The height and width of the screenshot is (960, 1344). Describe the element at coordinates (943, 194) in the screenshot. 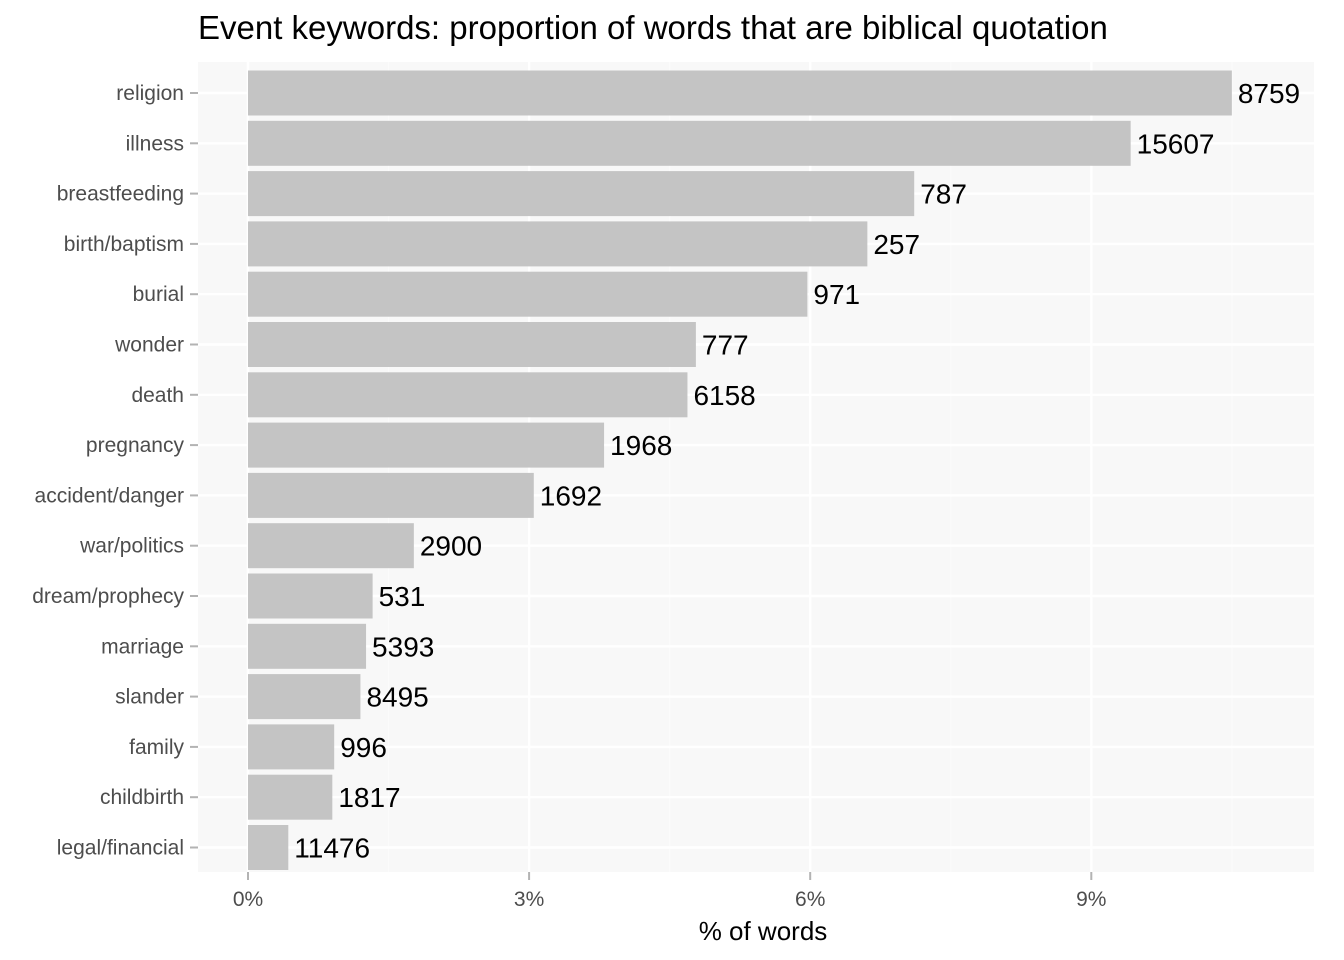

I see `bar-data-label: 787` at that location.